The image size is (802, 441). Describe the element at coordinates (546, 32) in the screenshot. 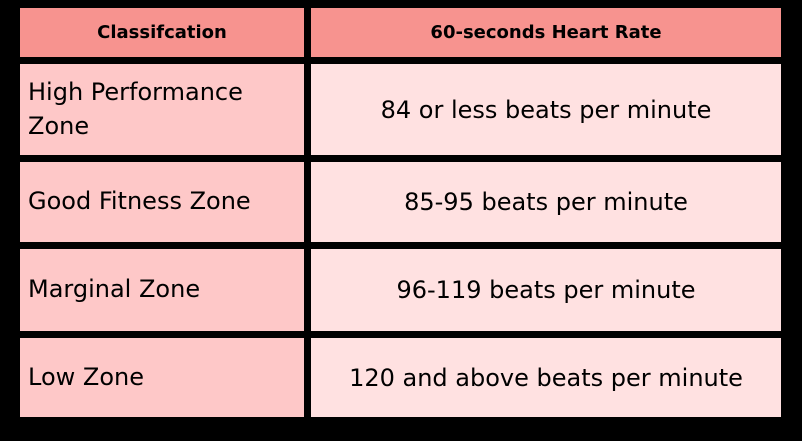

I see `header-heart-rate: 60-seconds Heart Rate` at that location.